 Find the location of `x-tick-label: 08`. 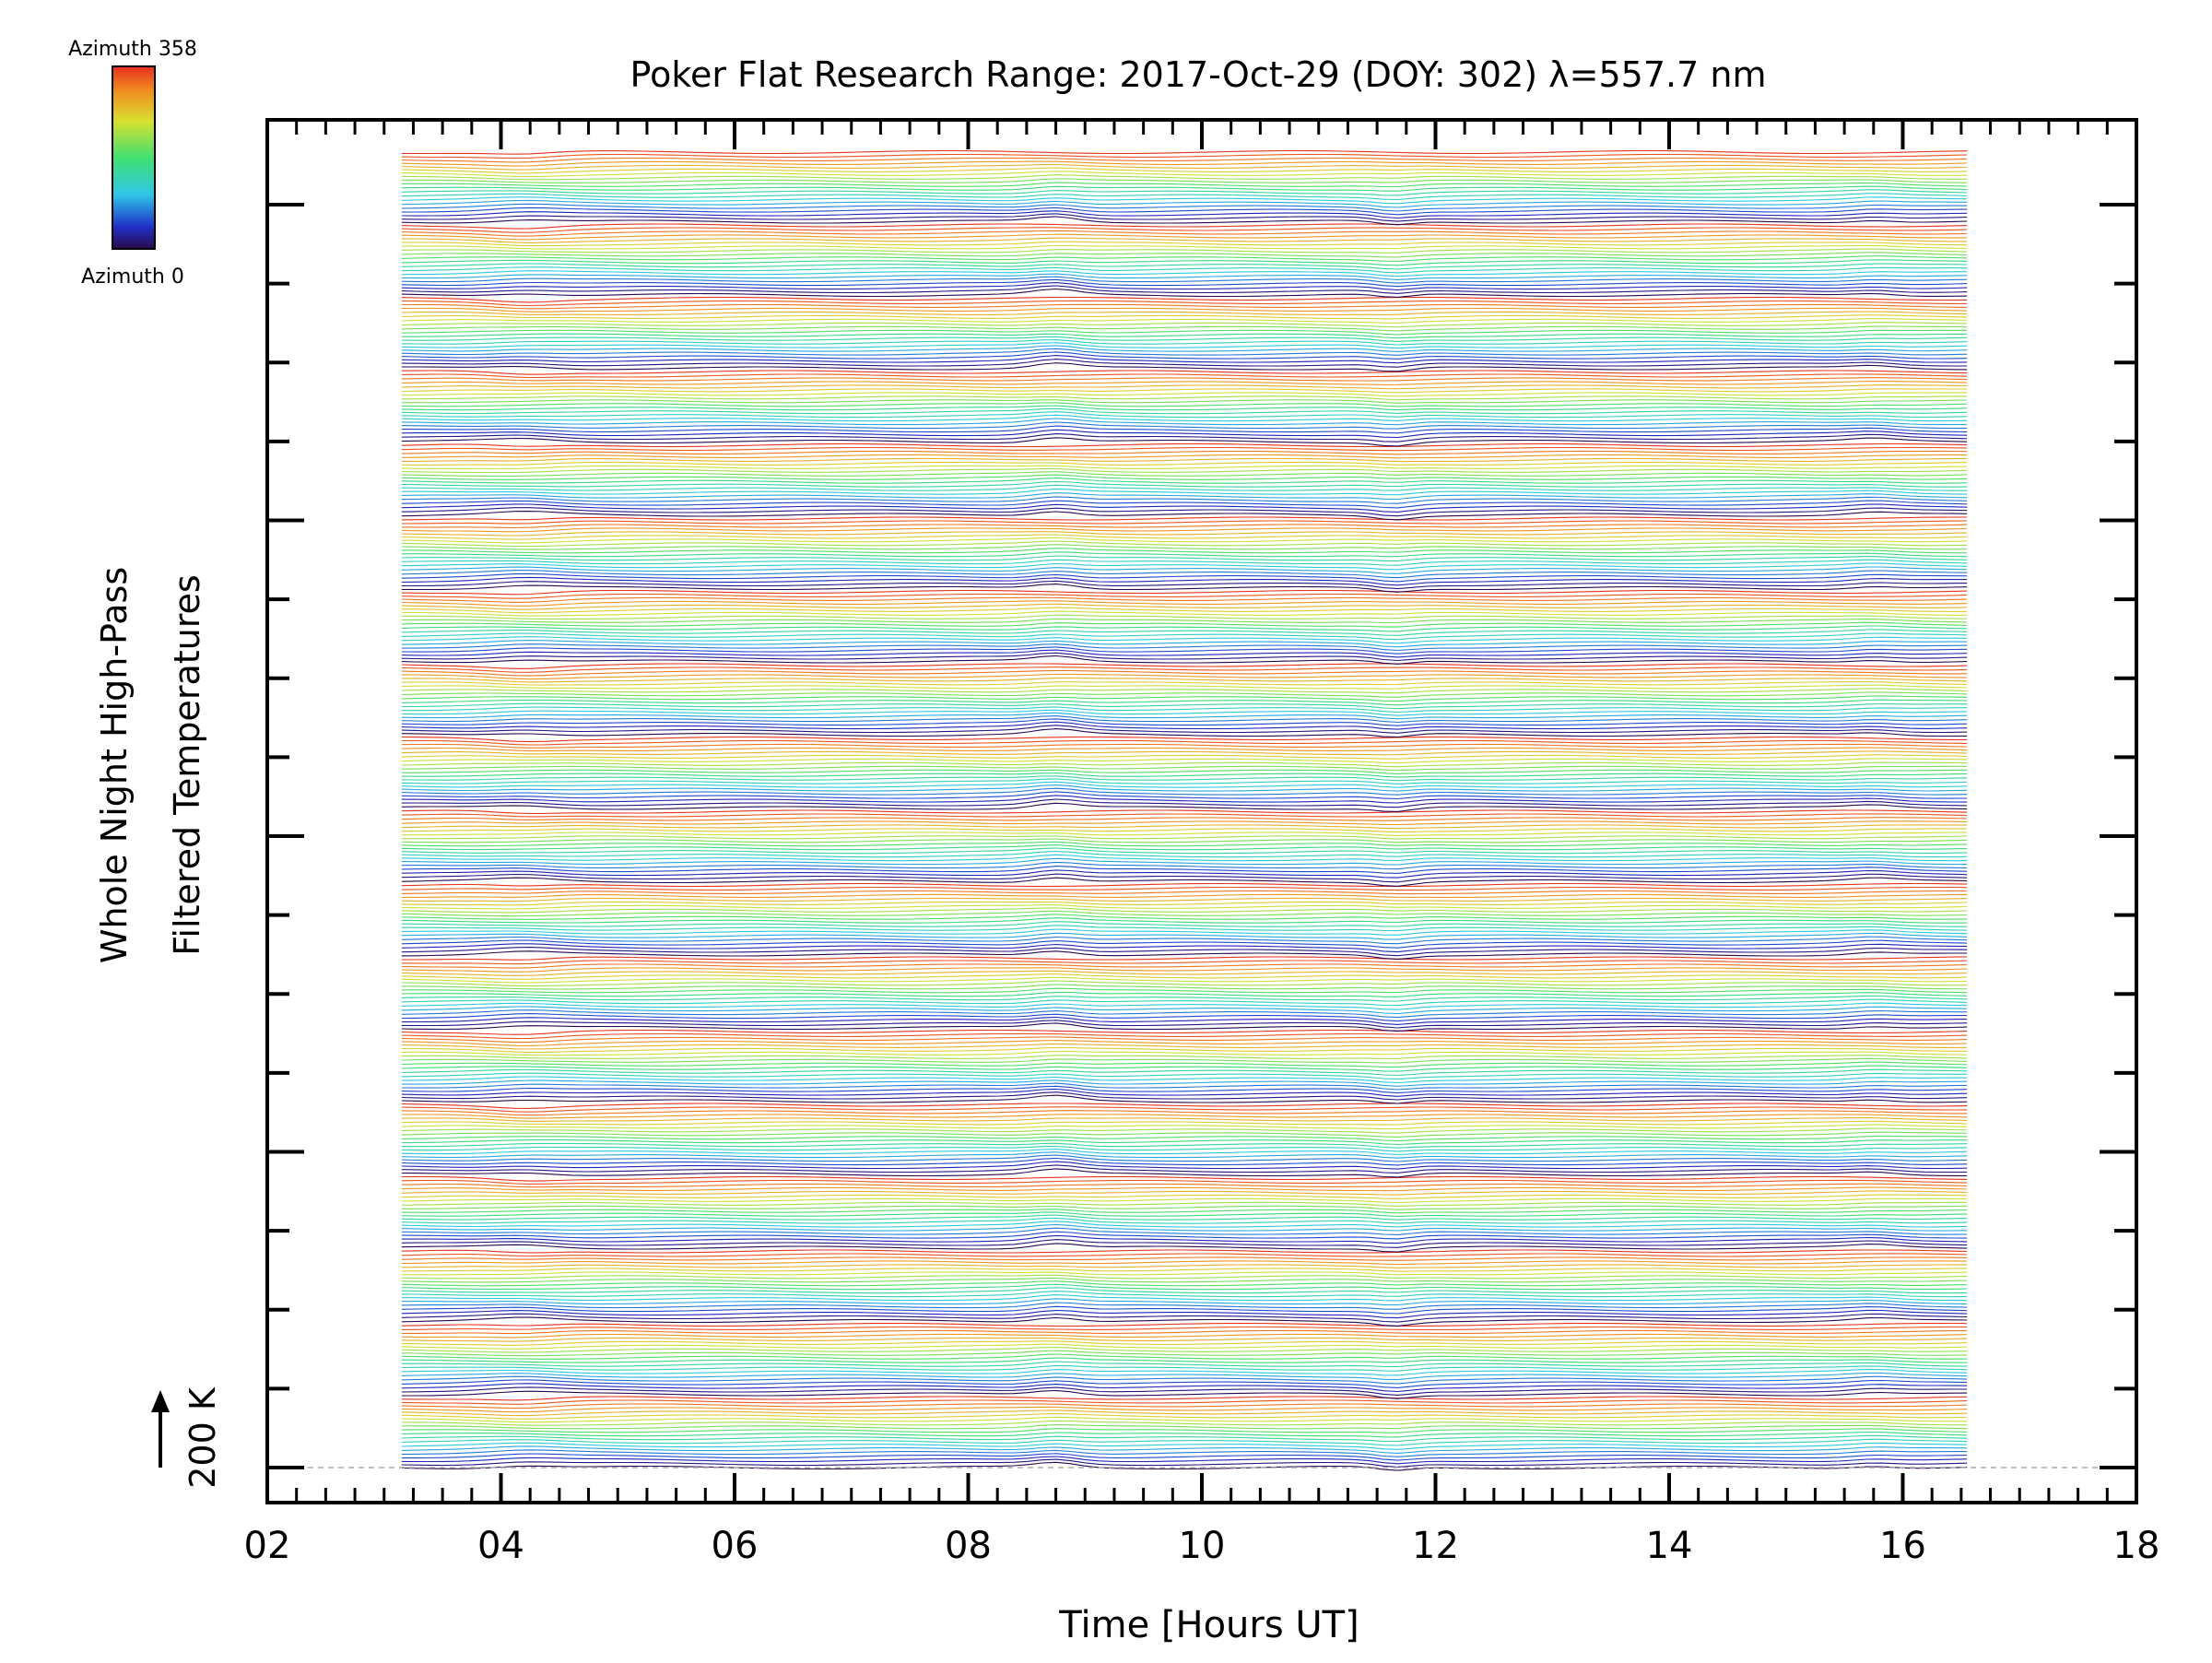

x-tick-label: 08 is located at coordinates (968, 1546).